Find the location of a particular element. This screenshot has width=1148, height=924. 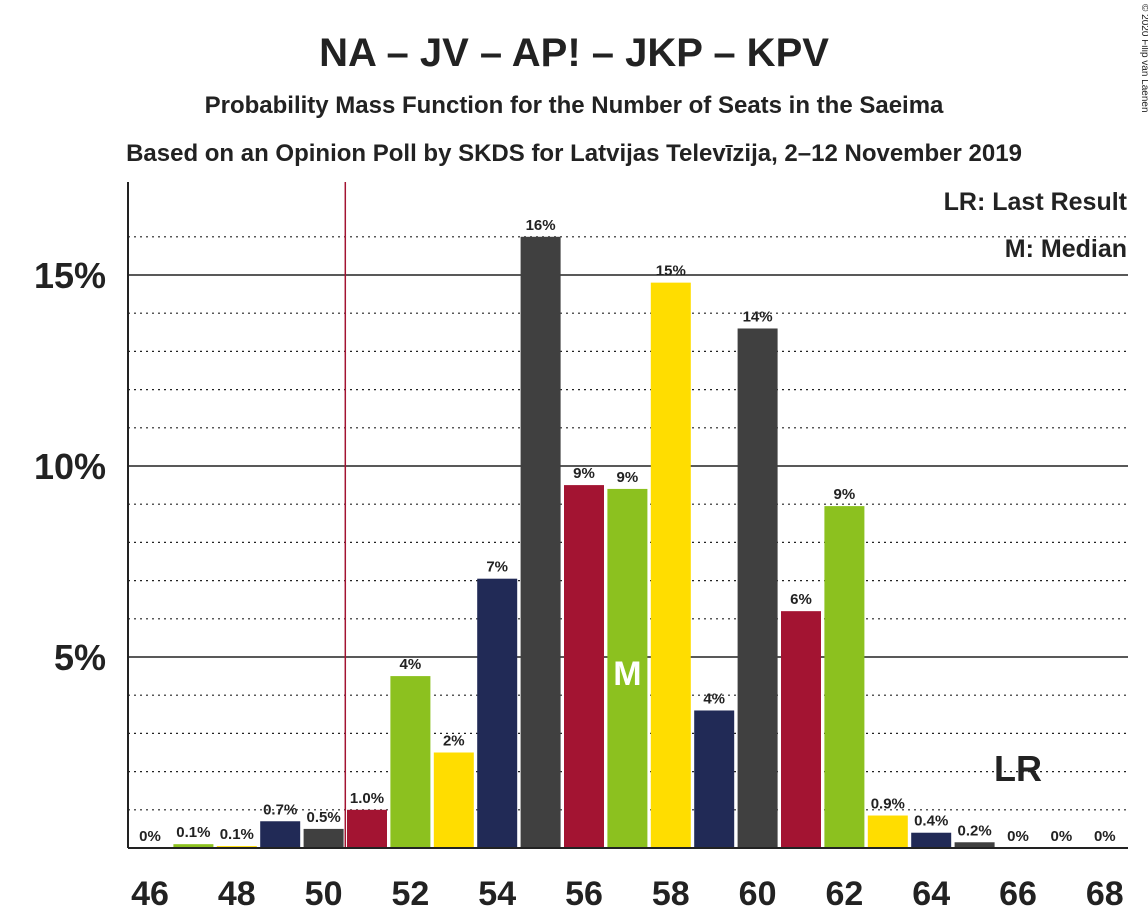

y-tick-label: 10% is located at coordinates (70, 466).